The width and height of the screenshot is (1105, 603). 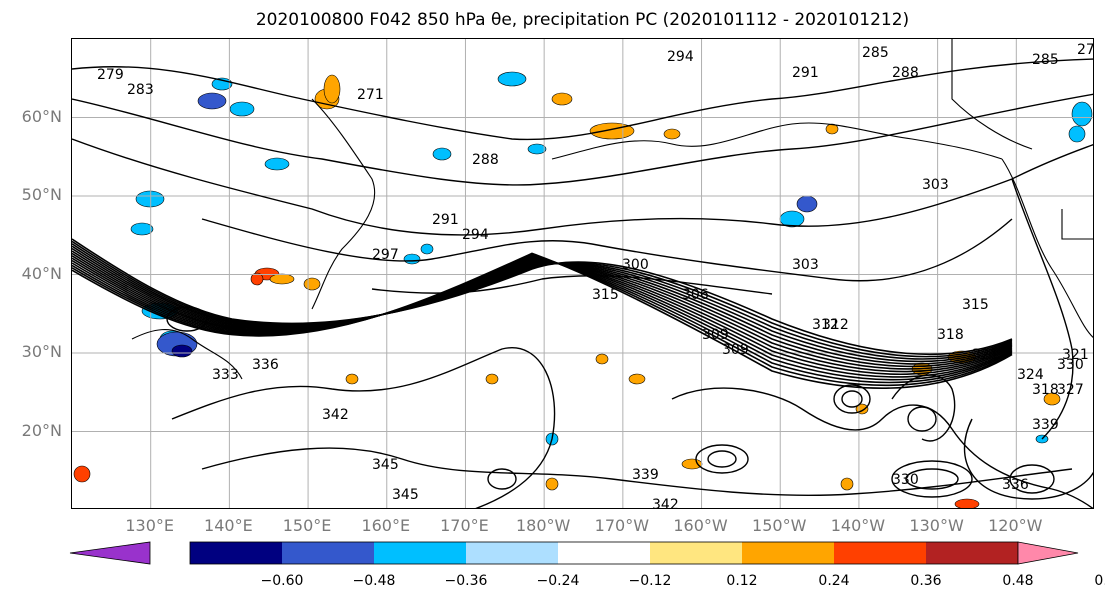 What do you see at coordinates (975, 305) in the screenshot?
I see `contour-label: 315` at bounding box center [975, 305].